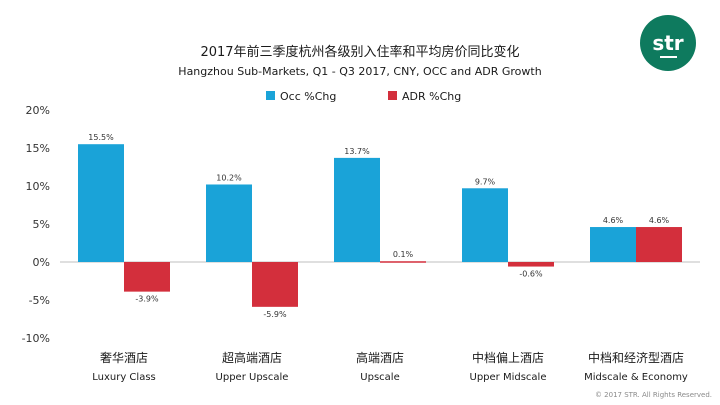 The height and width of the screenshot is (405, 720). What do you see at coordinates (403, 254) in the screenshot?
I see `data-label: 0.1%` at bounding box center [403, 254].